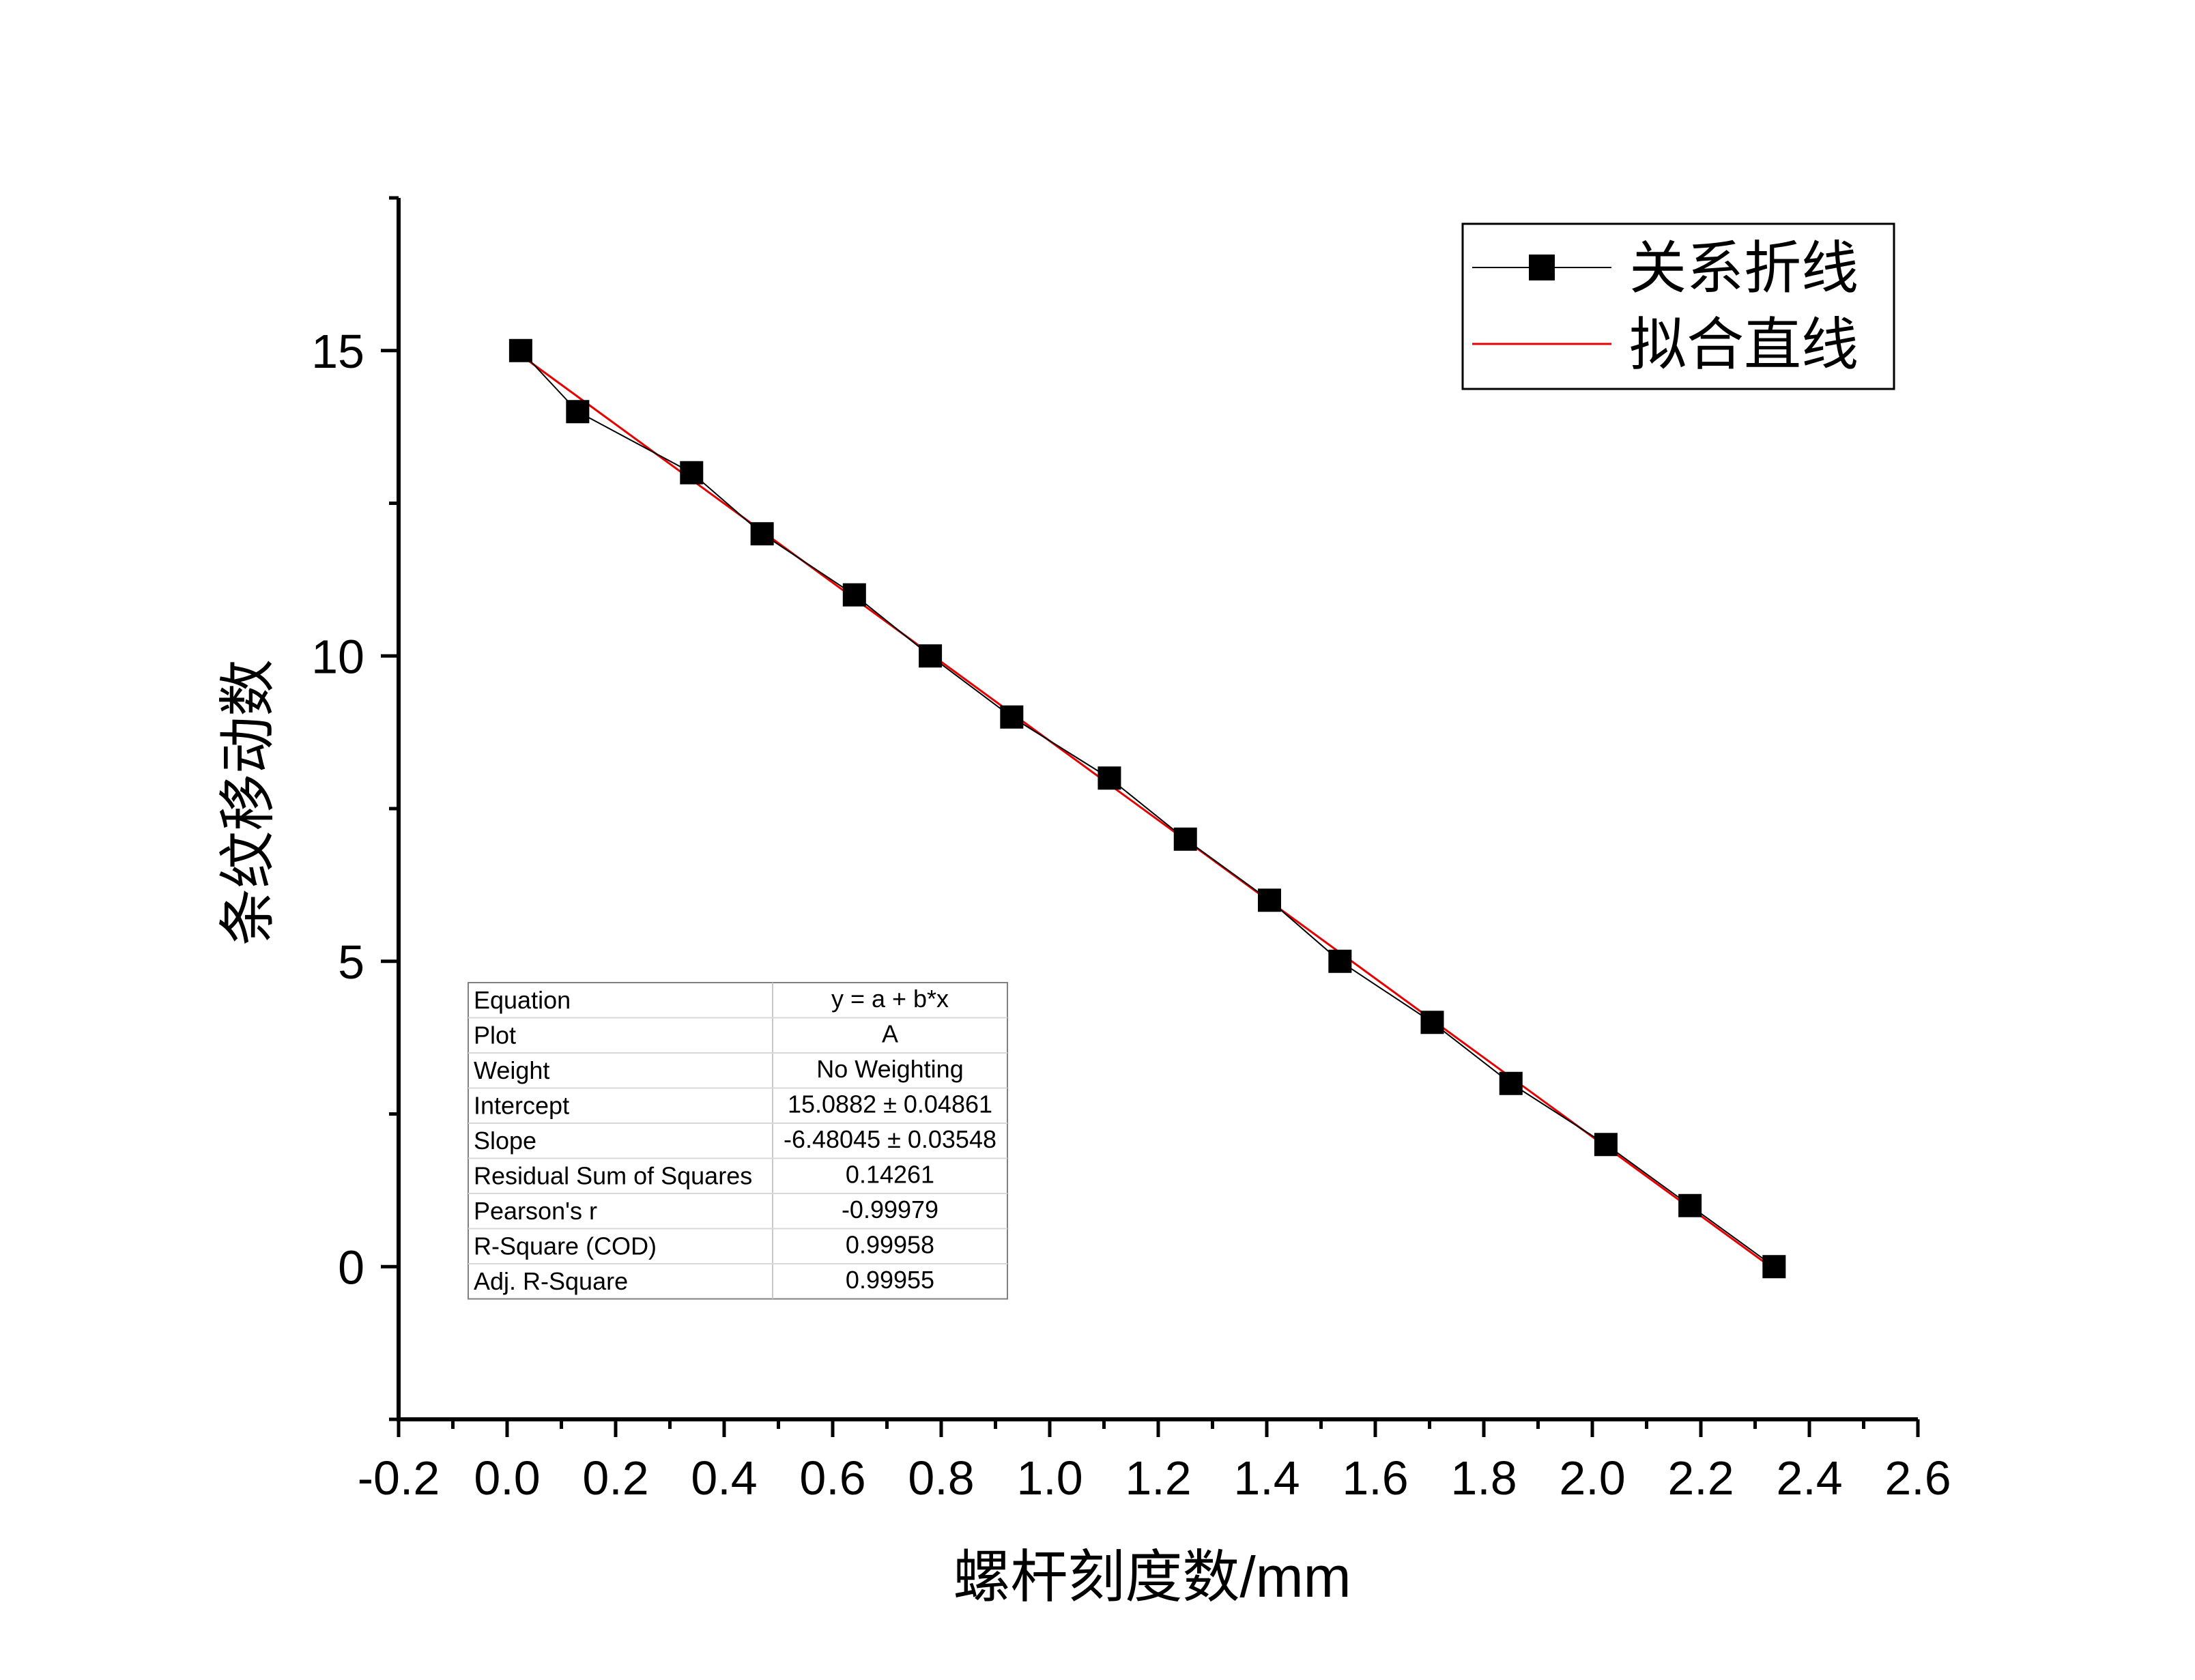 This screenshot has height=1680, width=2195. I want to click on stats-value: A, so click(890, 1034).